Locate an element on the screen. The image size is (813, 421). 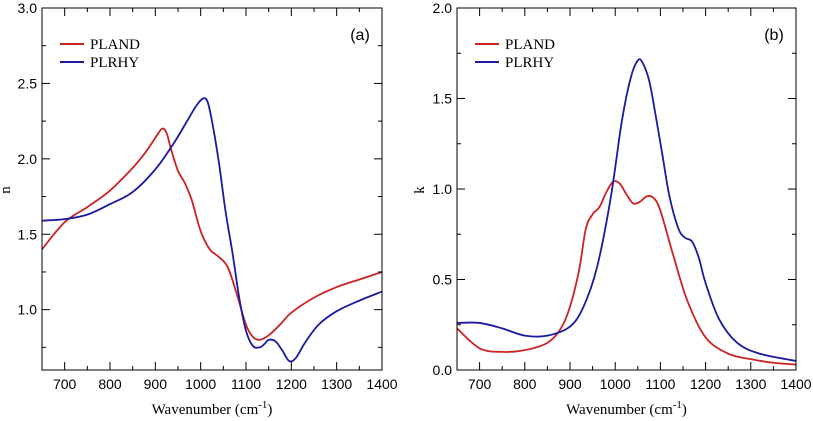
legend-label-pland-b: PLAND is located at coordinates (530, 45).